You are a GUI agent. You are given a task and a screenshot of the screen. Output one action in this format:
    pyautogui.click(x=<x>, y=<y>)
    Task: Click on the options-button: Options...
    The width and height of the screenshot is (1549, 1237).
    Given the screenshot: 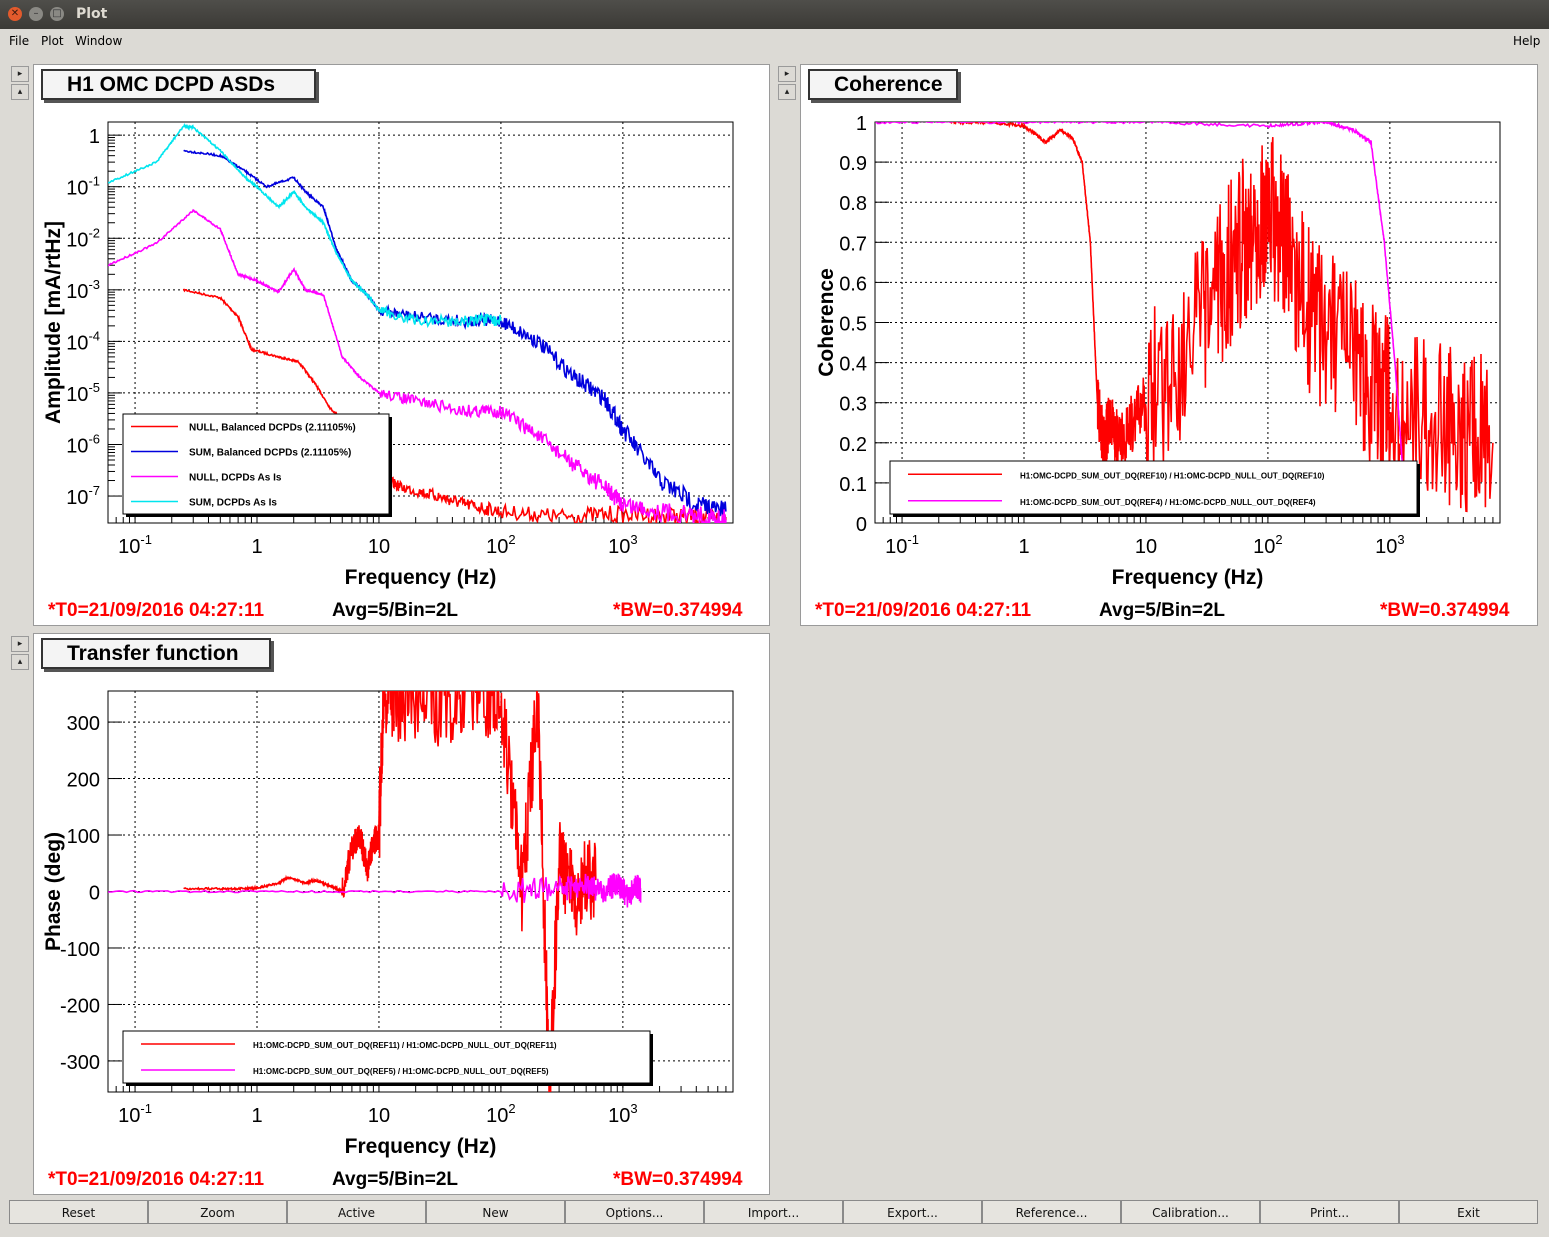 What is the action you would take?
    pyautogui.click(x=634, y=1212)
    